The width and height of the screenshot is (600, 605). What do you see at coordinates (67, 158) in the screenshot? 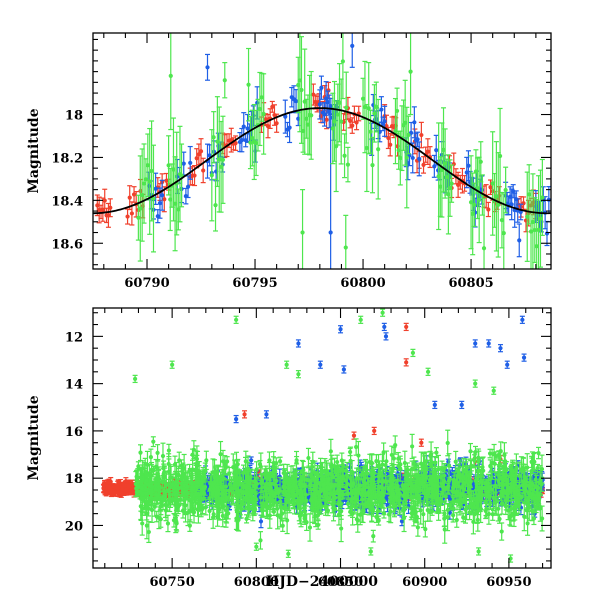
I see `y-tick-label: 18.2` at bounding box center [67, 158].